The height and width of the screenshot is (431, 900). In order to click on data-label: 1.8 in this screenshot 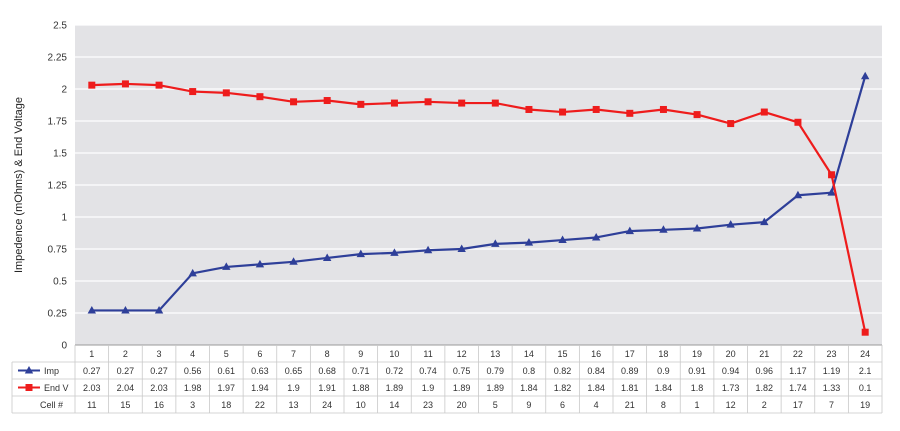, I will do `click(697, 388)`.